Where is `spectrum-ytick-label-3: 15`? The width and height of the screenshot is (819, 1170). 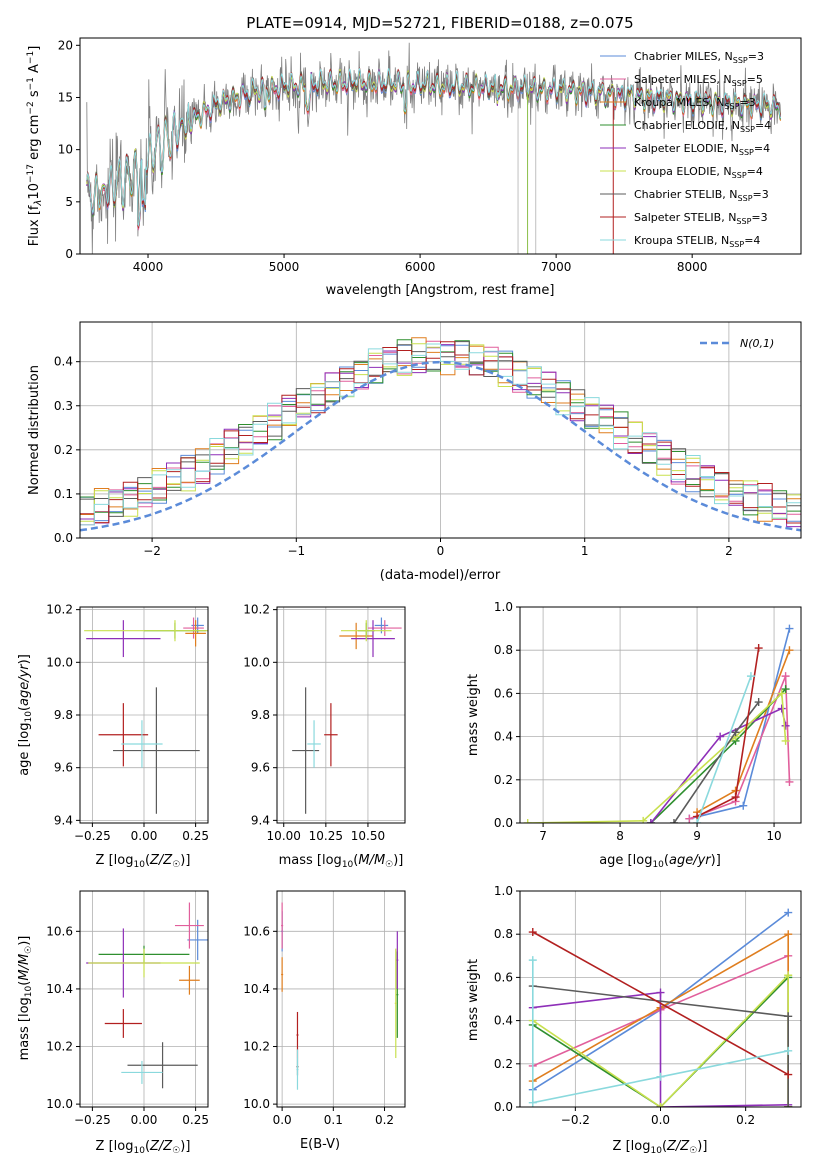
spectrum-ytick-label-3: 15 is located at coordinates (65, 97).